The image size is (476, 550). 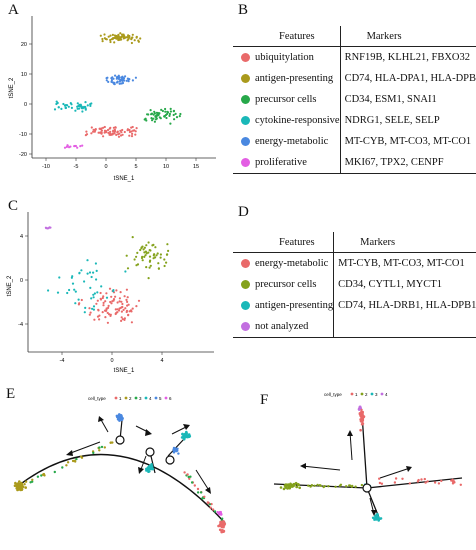 I want to click on feature-label: energy-metabolic, so click(x=292, y=263).